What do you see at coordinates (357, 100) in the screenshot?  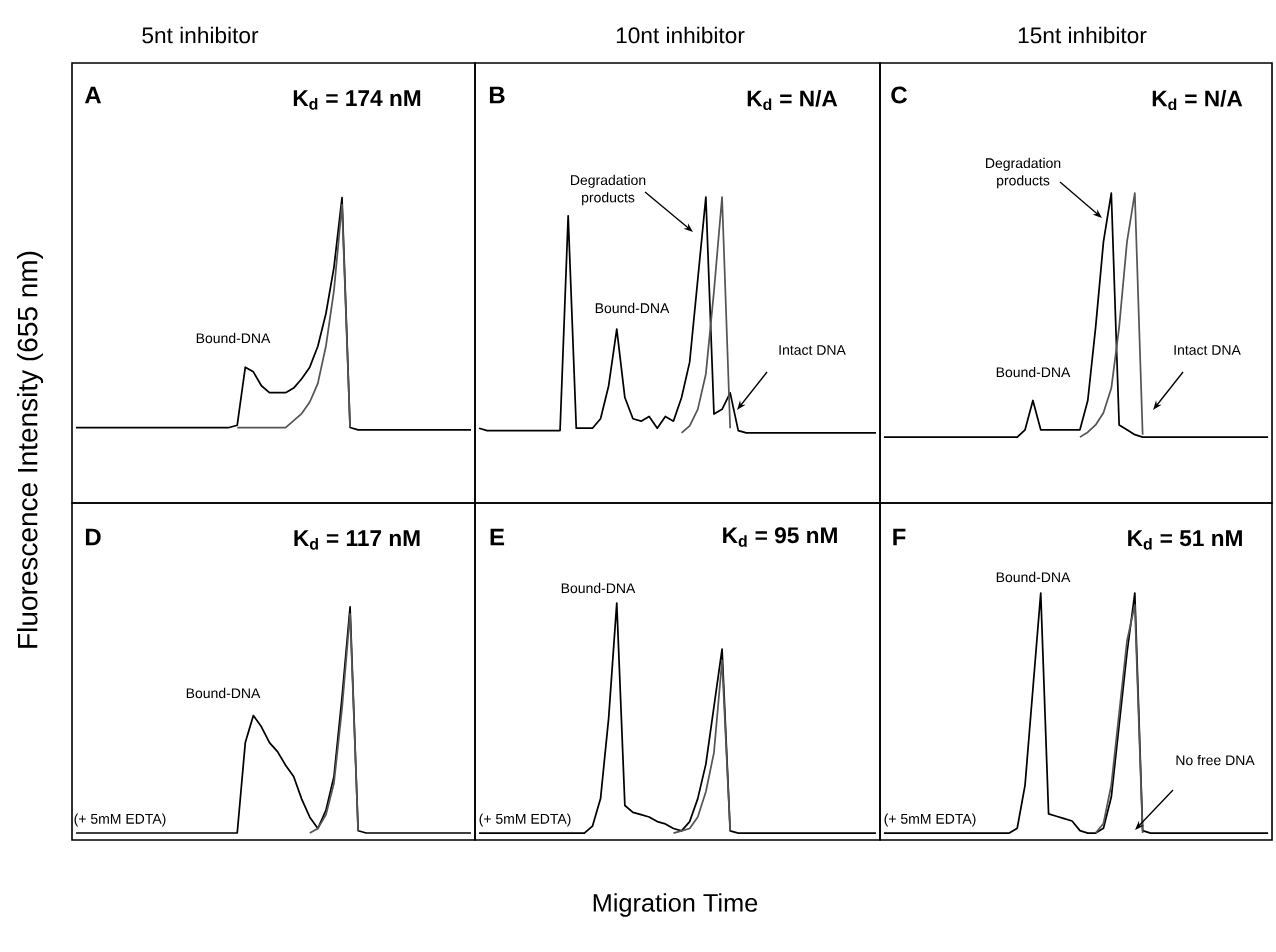 I see `text: K$_{d}$ = 174 nM` at bounding box center [357, 100].